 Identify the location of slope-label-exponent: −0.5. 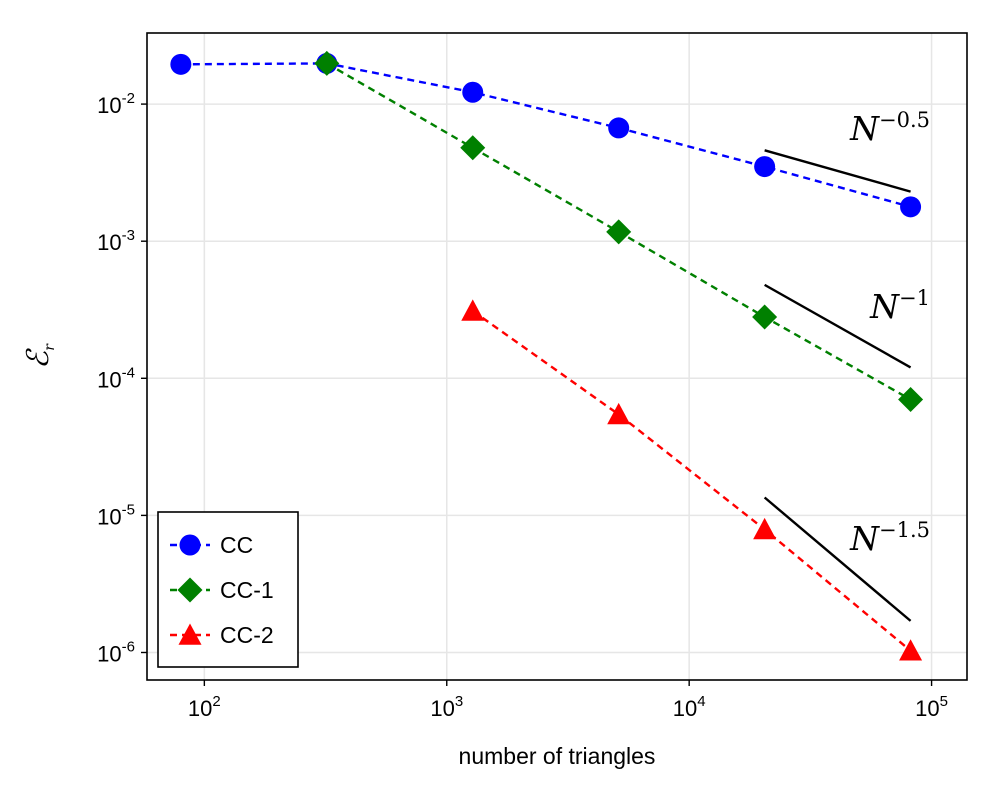
(904, 120).